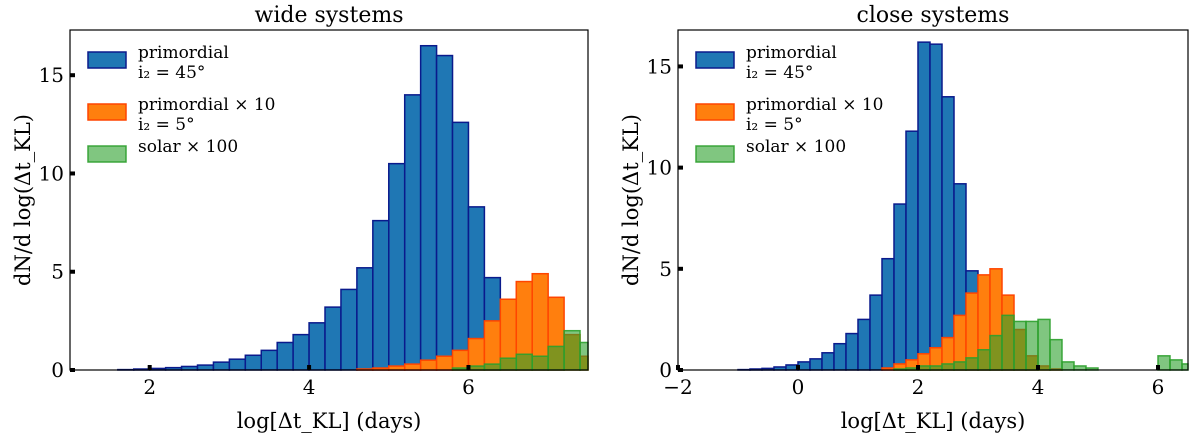 The width and height of the screenshot is (1200, 440). Describe the element at coordinates (329, 15) in the screenshot. I see `chart-title: wide systems` at that location.